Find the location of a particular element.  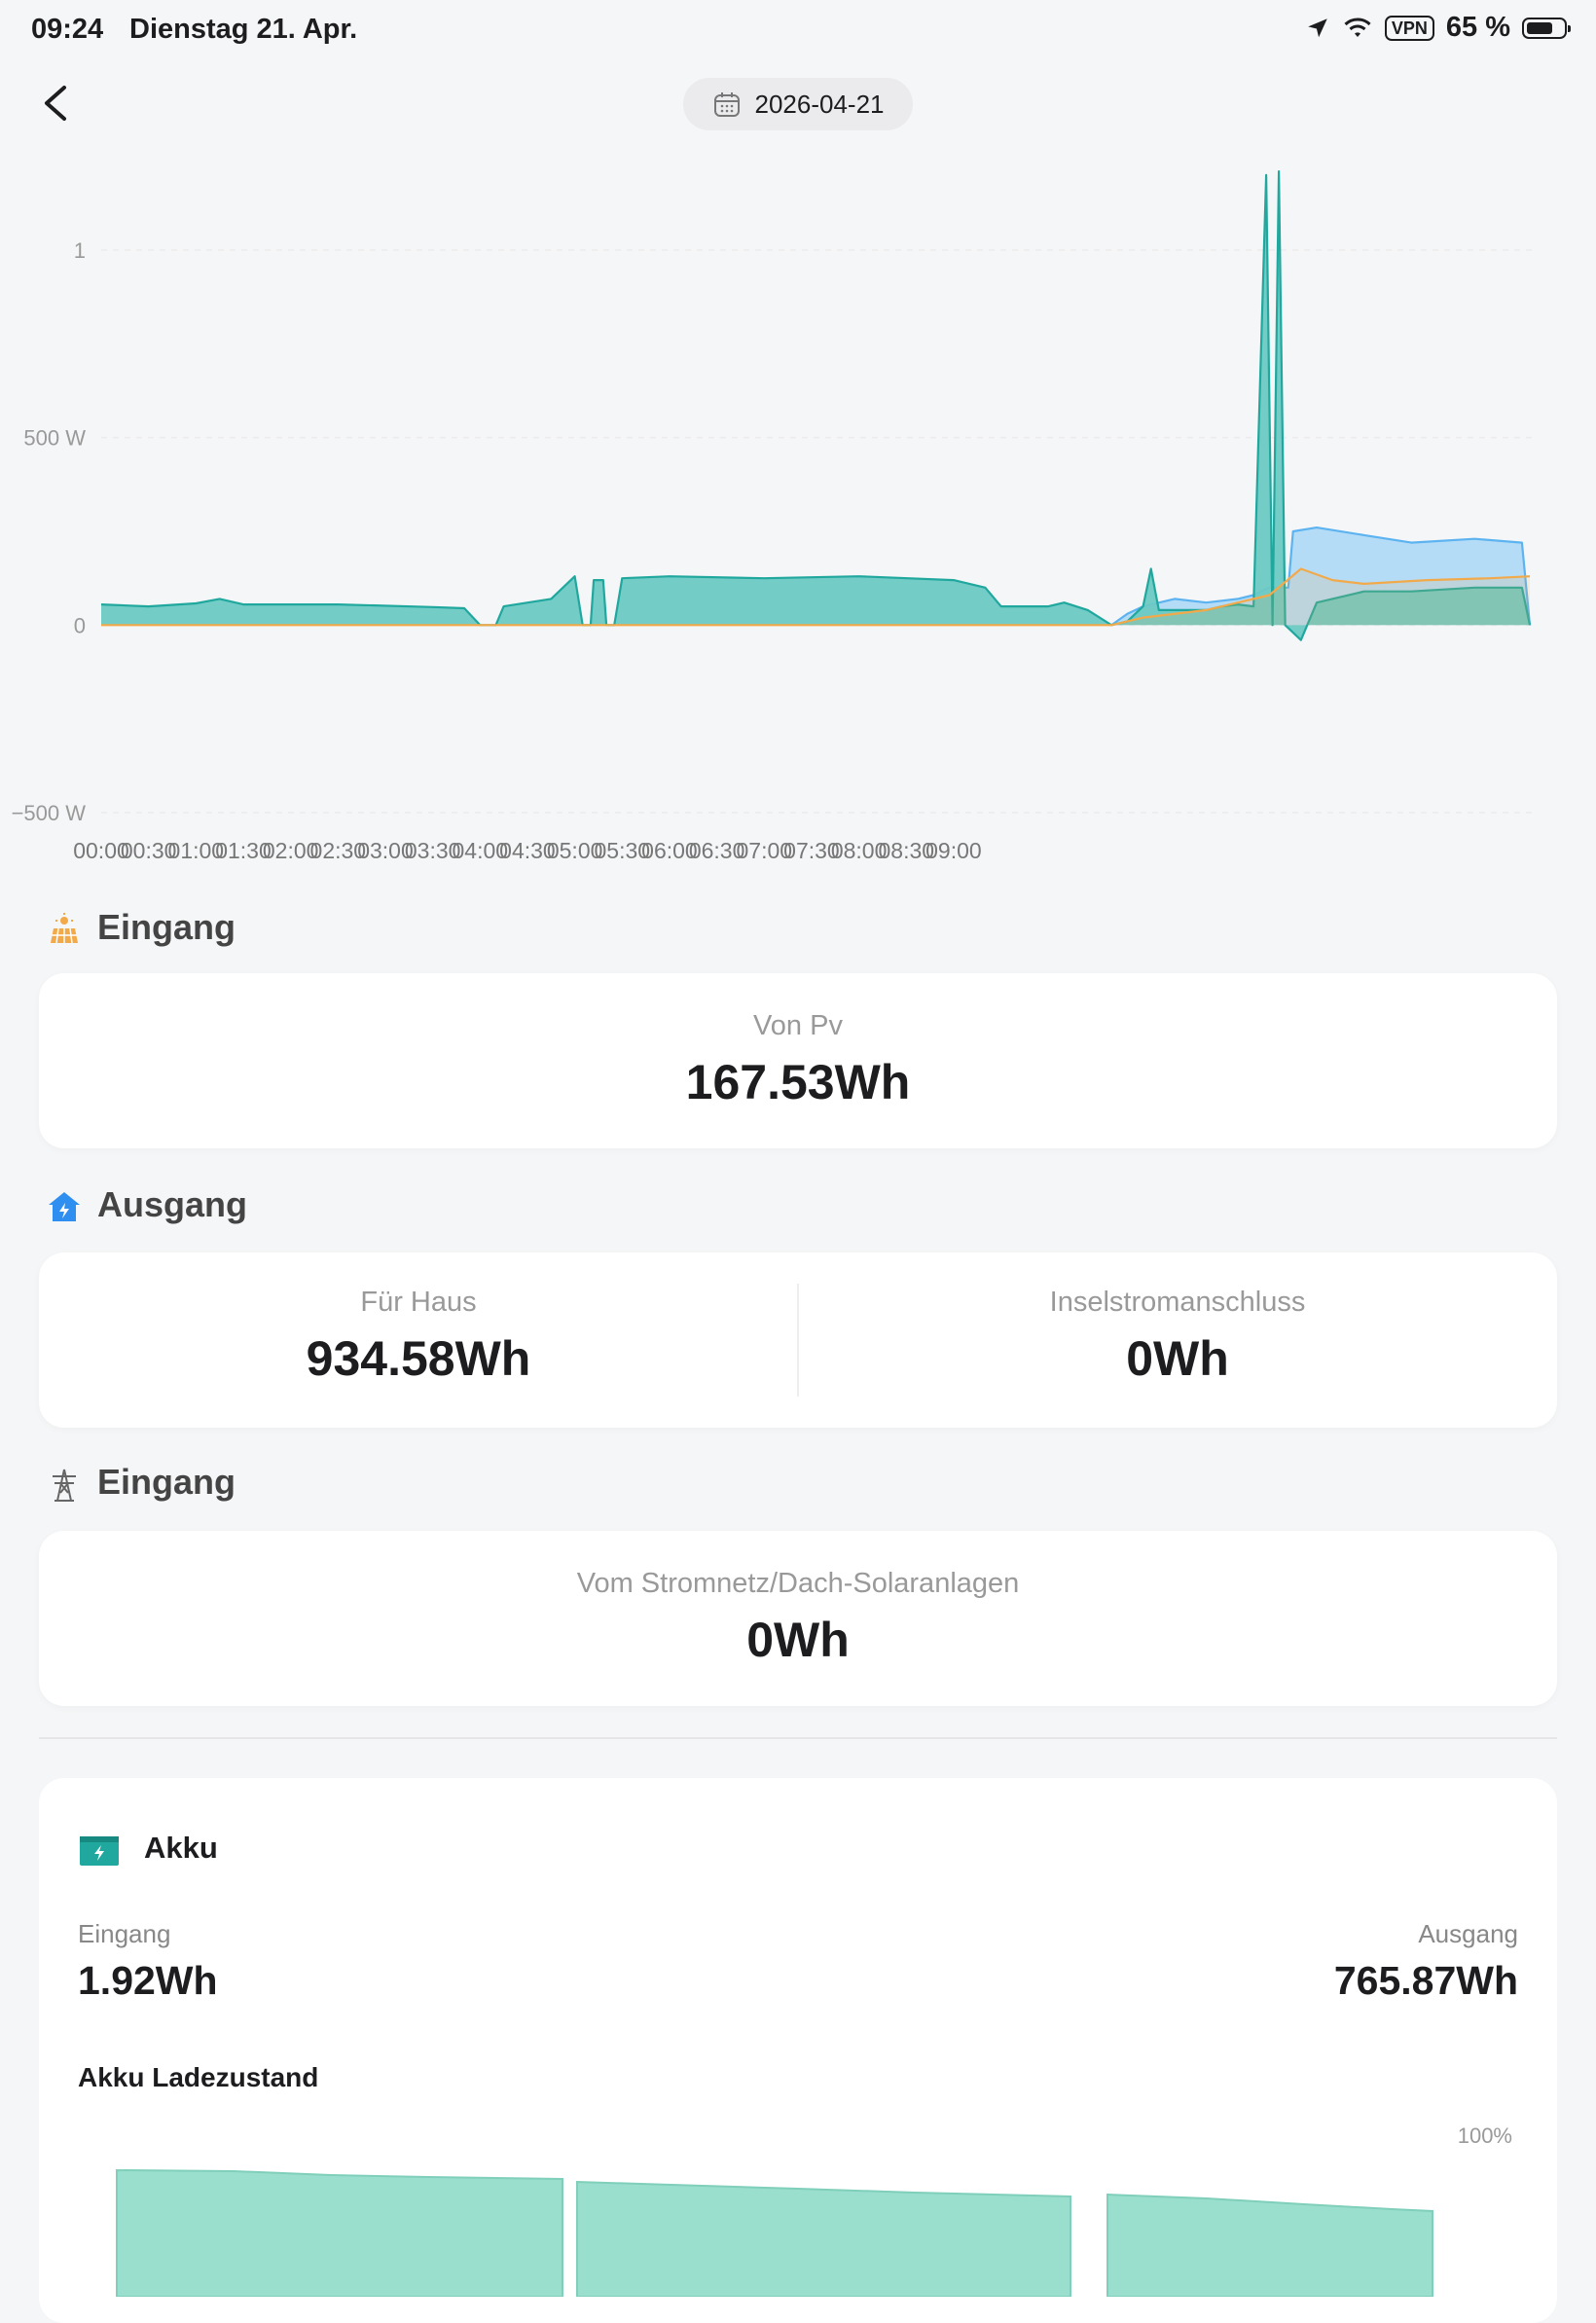

section-divider is located at coordinates (798, 1738).